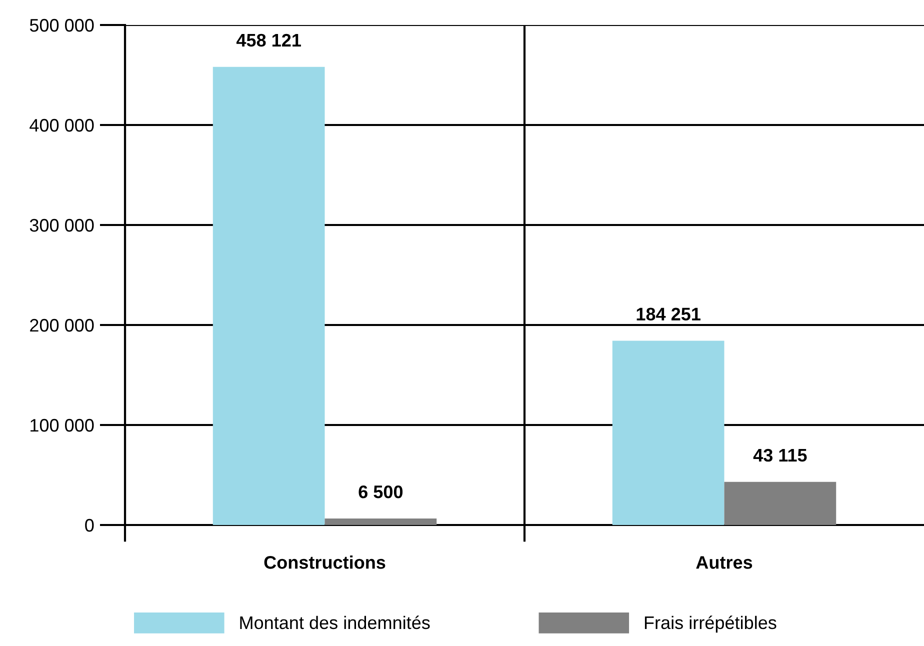  I want to click on y-tick-label: 500 000, so click(62, 25).